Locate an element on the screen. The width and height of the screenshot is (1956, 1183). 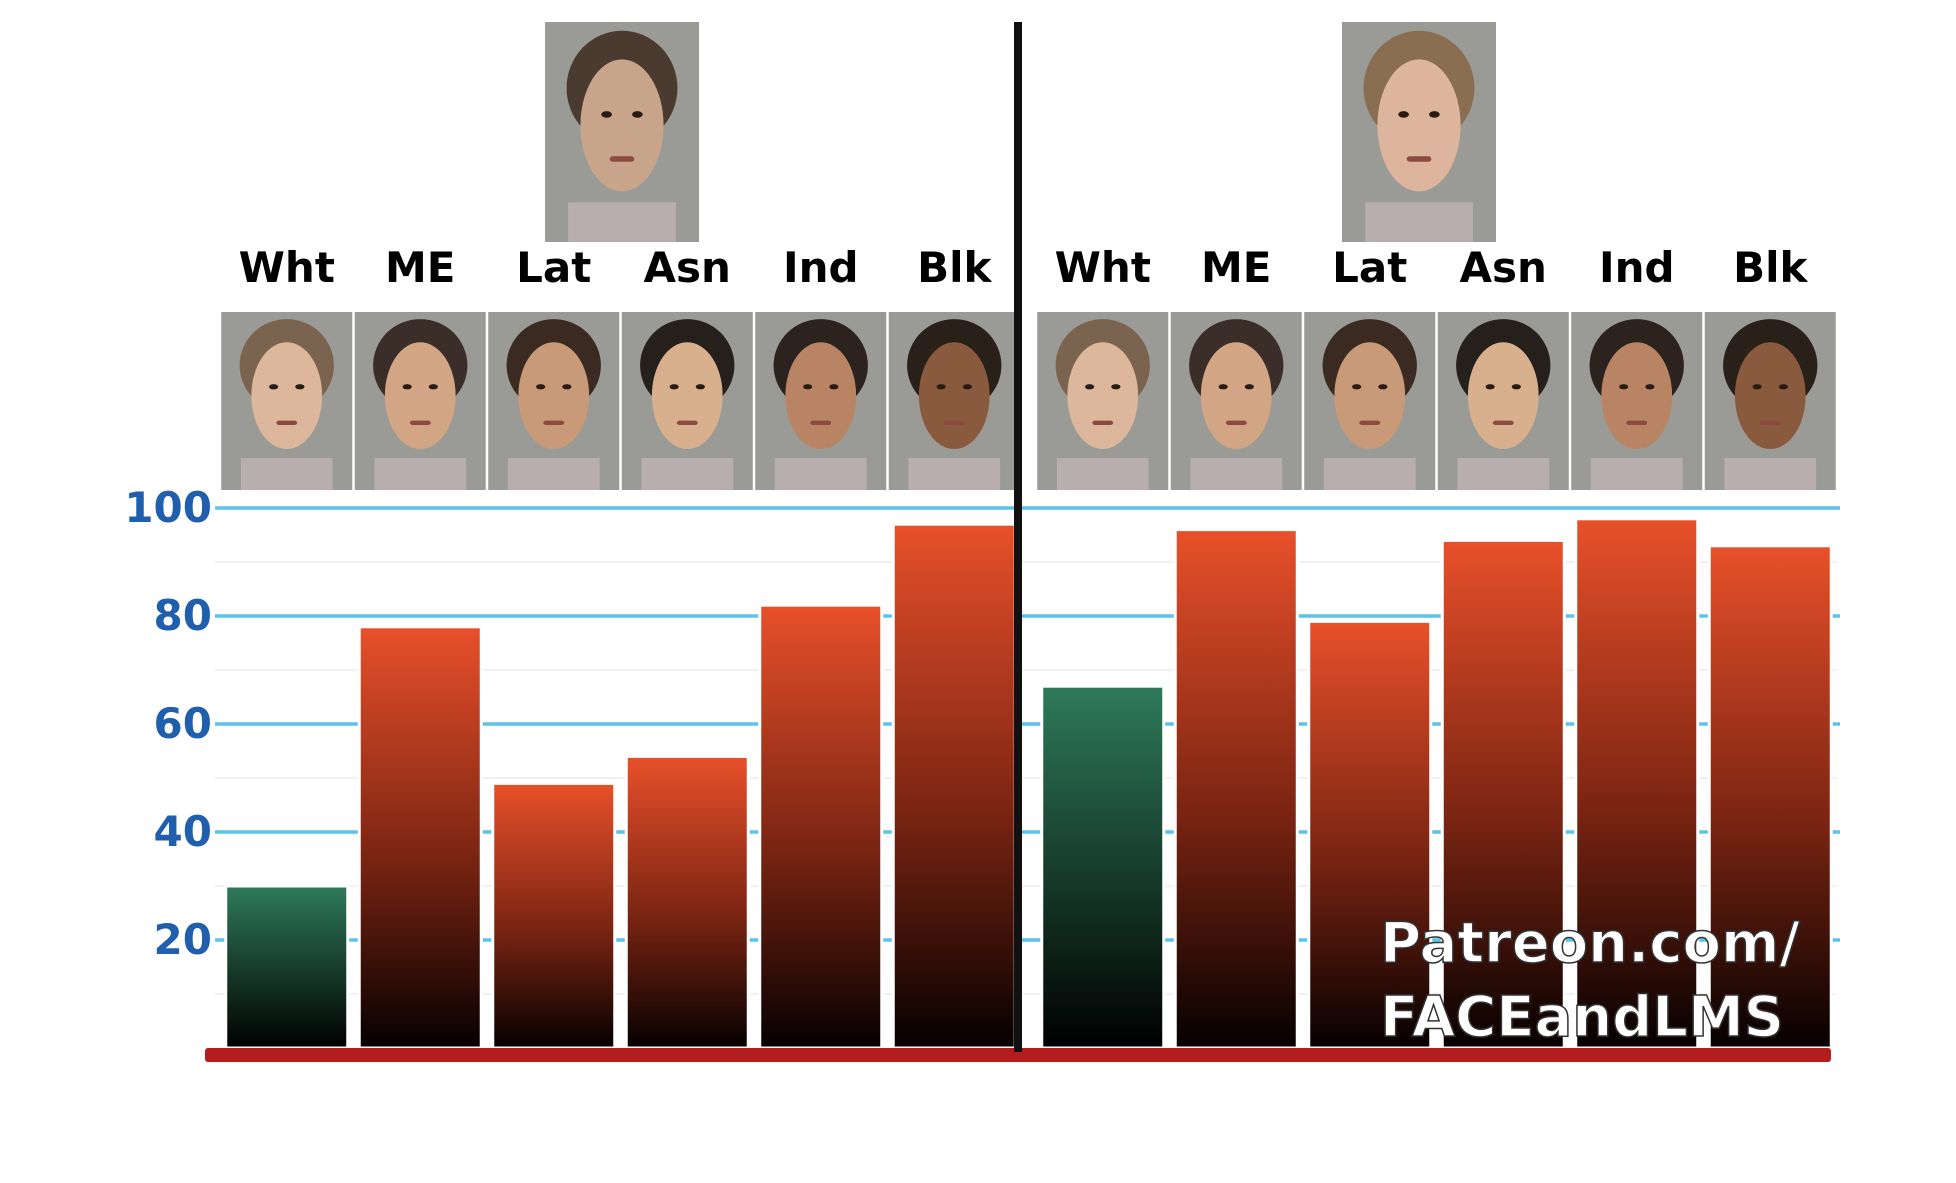
male-white-face is located at coordinates (1103, 401).